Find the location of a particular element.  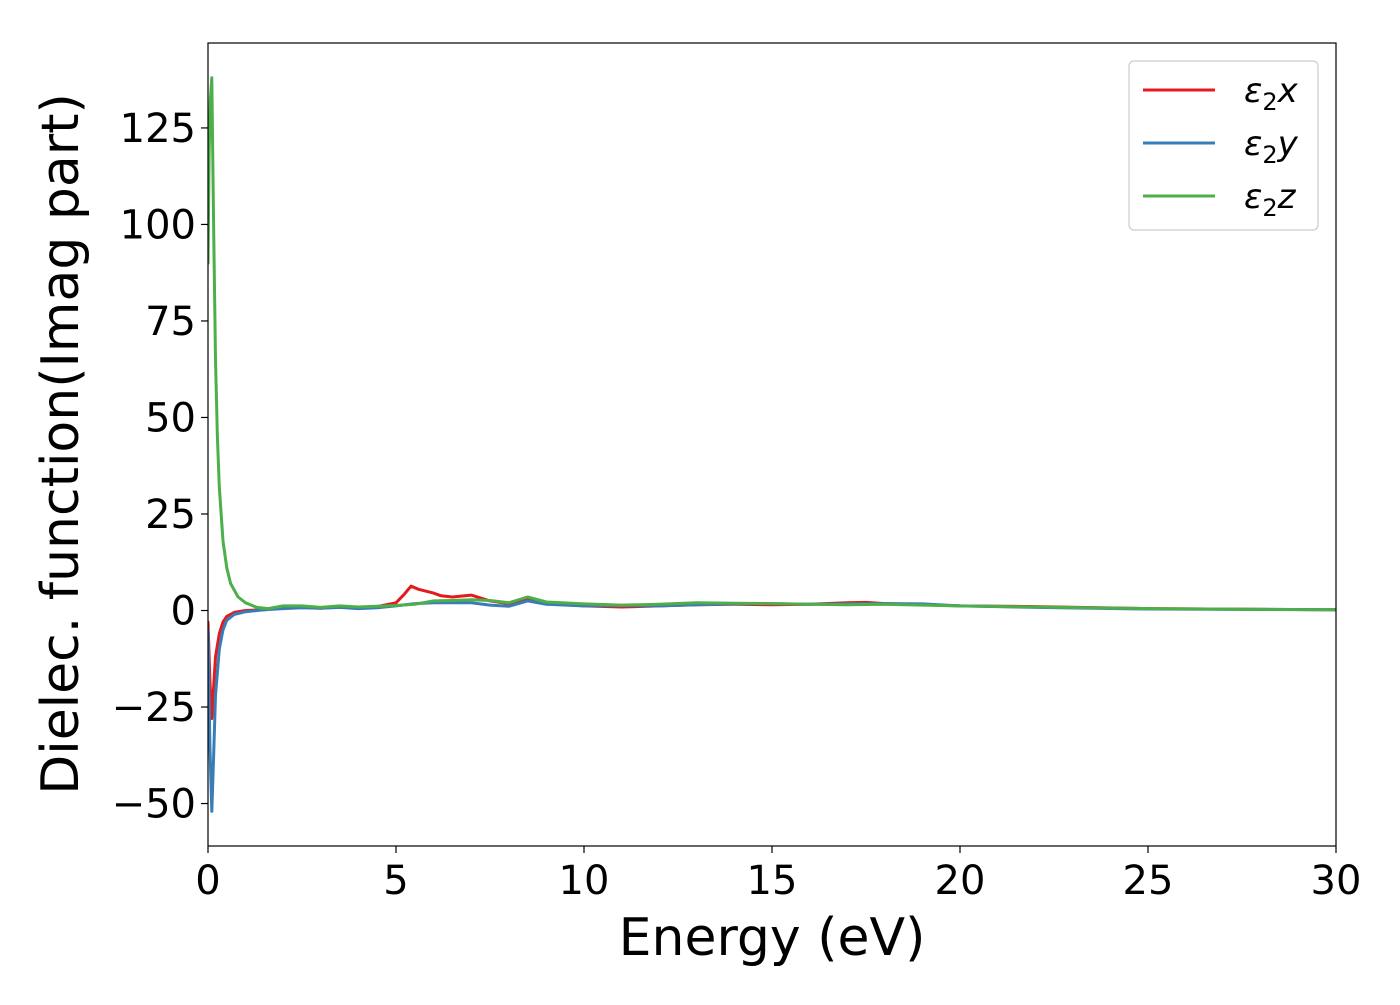

y-tick-label: 100 is located at coordinates (158, 225).